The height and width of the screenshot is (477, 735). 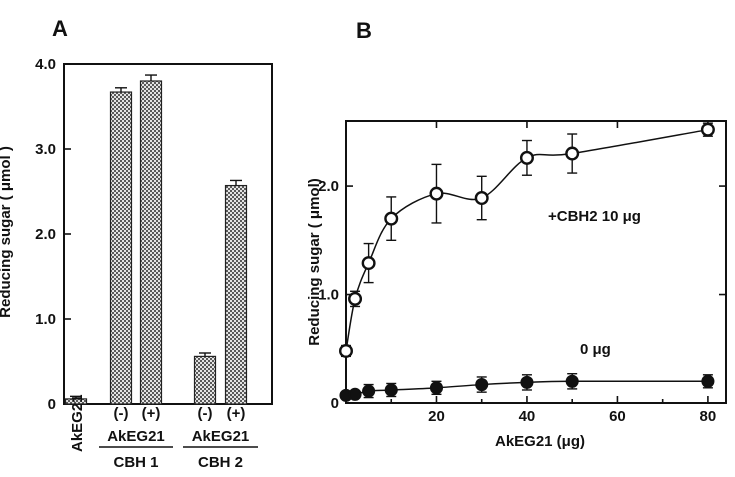 What do you see at coordinates (364, 30) in the screenshot?
I see `panel-letter-b: B` at bounding box center [364, 30].